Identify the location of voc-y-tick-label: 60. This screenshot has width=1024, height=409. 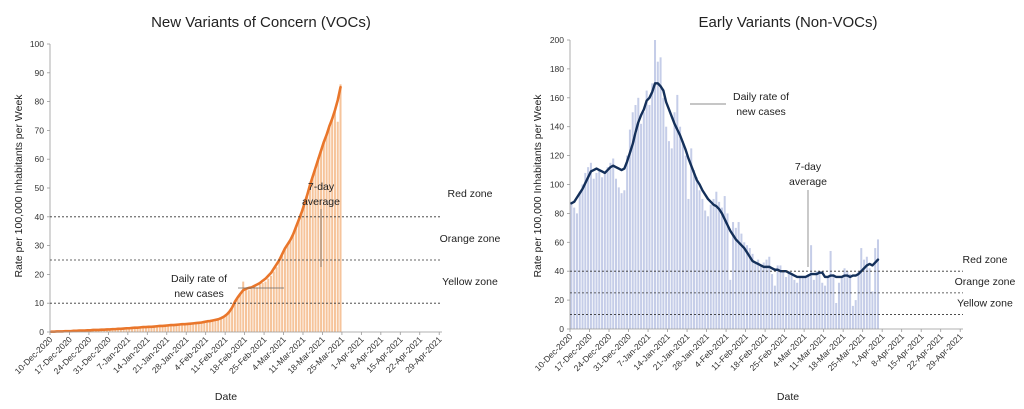
(40, 159).